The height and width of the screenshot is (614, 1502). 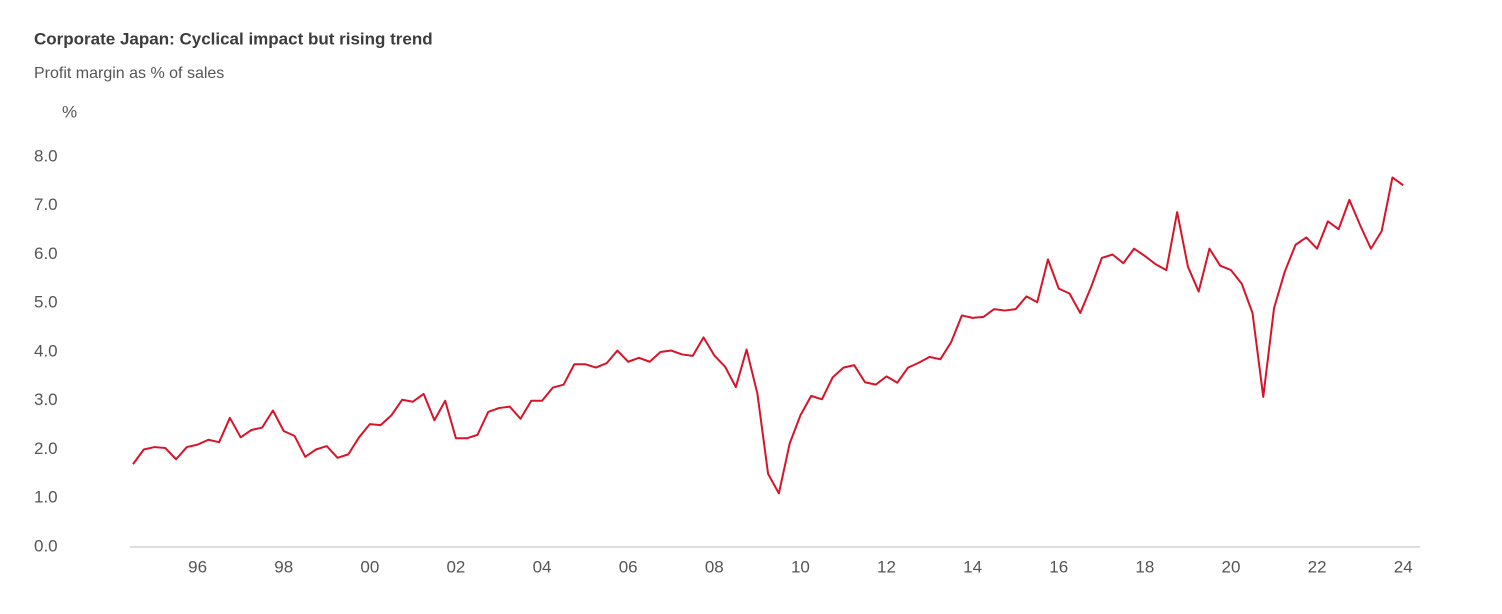 I want to click on x-tick-label: 14, so click(x=972, y=566).